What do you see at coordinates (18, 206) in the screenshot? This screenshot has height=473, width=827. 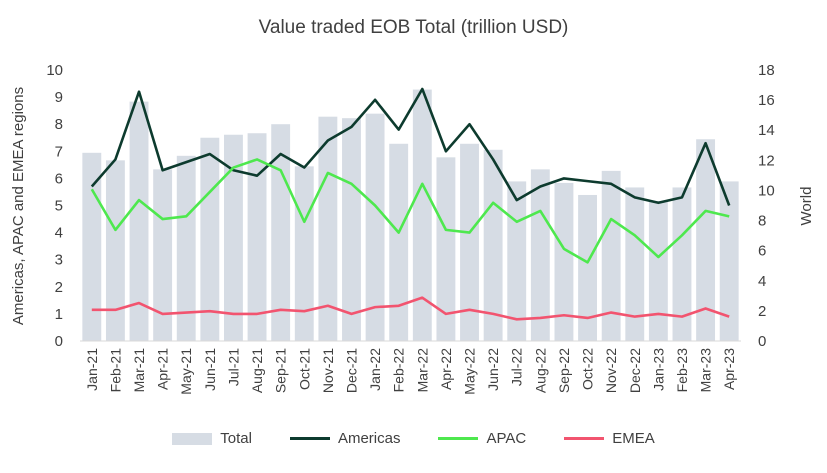 I see `y-axis-label-left: Americas, APAC and EMEA regions` at bounding box center [18, 206].